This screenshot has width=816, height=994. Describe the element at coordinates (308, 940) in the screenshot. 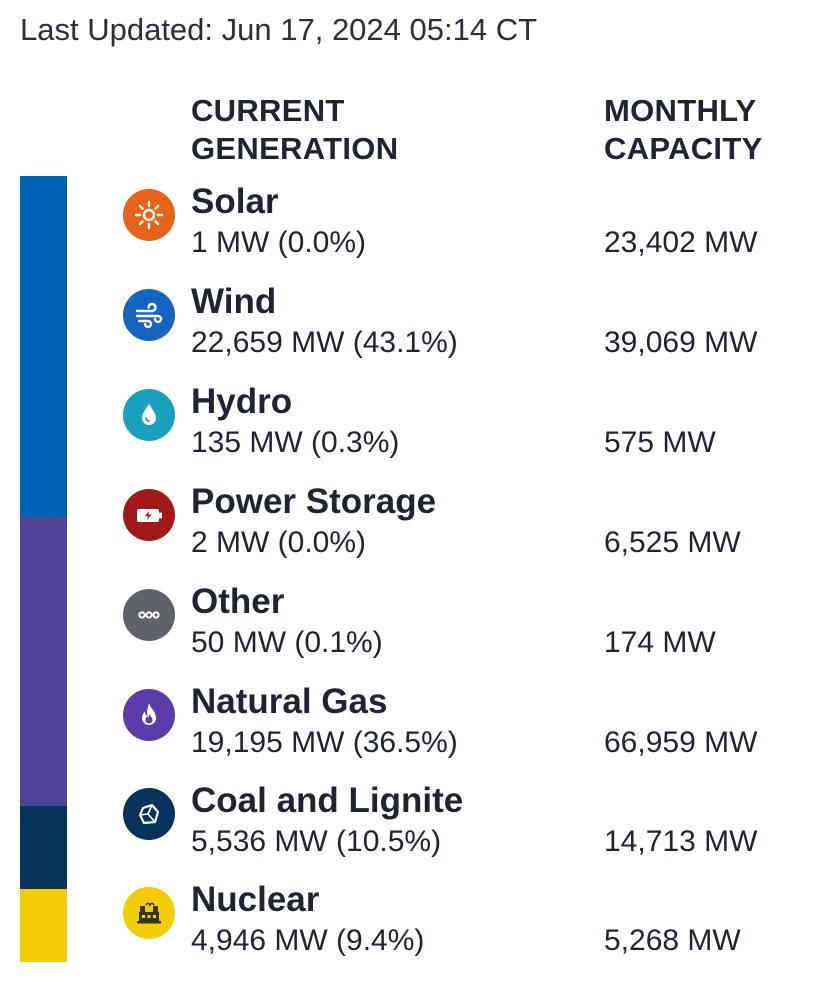

I see `current-generation-value: 4,946 MW (9.4%)` at that location.